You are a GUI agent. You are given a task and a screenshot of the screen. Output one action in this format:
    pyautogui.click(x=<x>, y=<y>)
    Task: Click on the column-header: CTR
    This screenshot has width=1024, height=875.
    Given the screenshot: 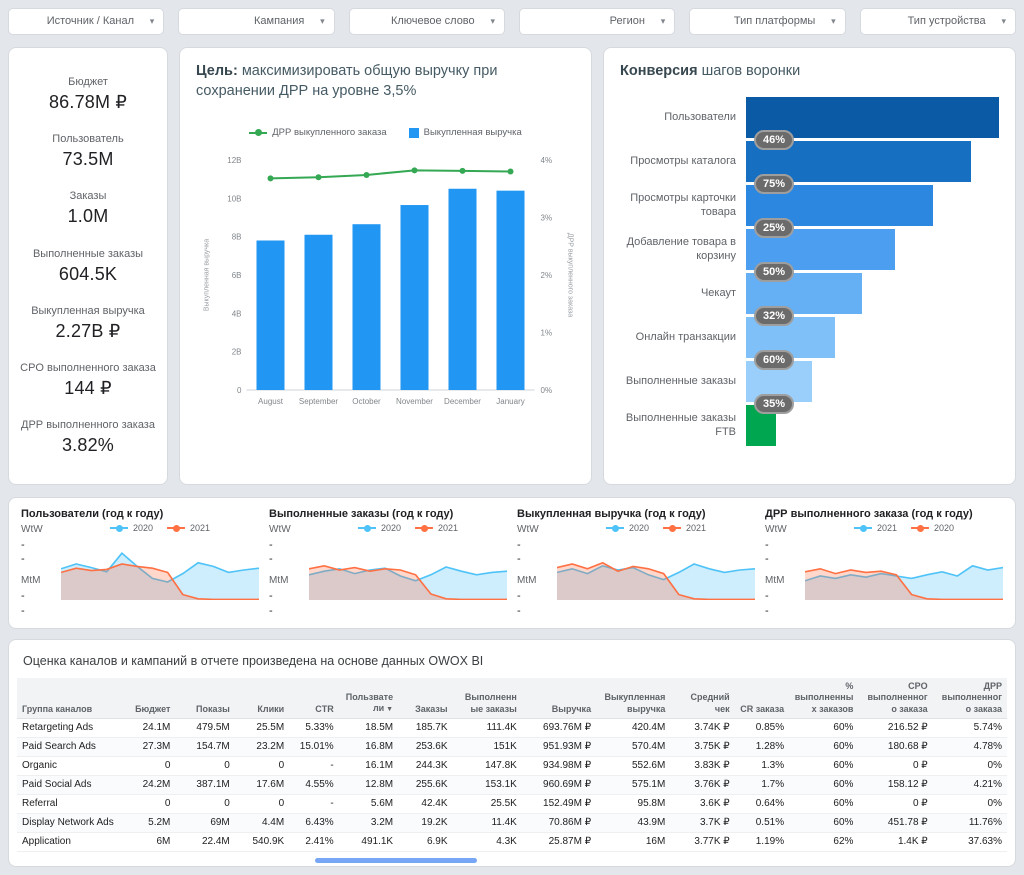 What is the action you would take?
    pyautogui.click(x=314, y=698)
    